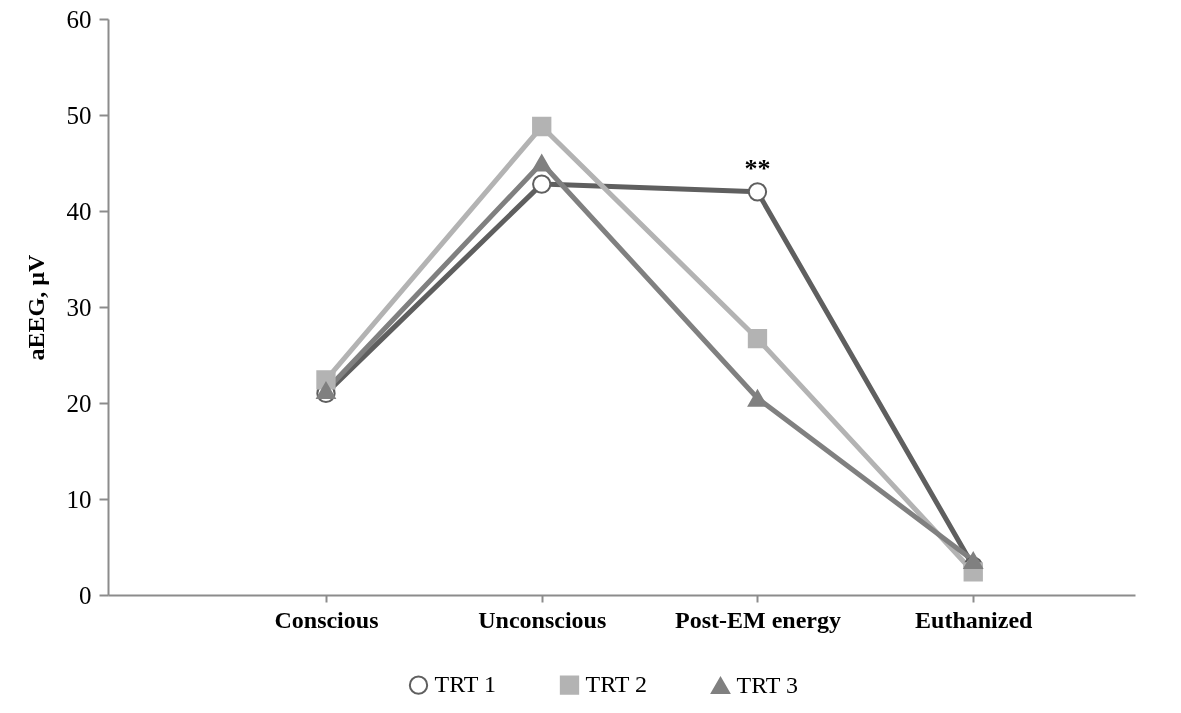  What do you see at coordinates (974, 619) in the screenshot?
I see `x-tick-label: Euthanized` at bounding box center [974, 619].